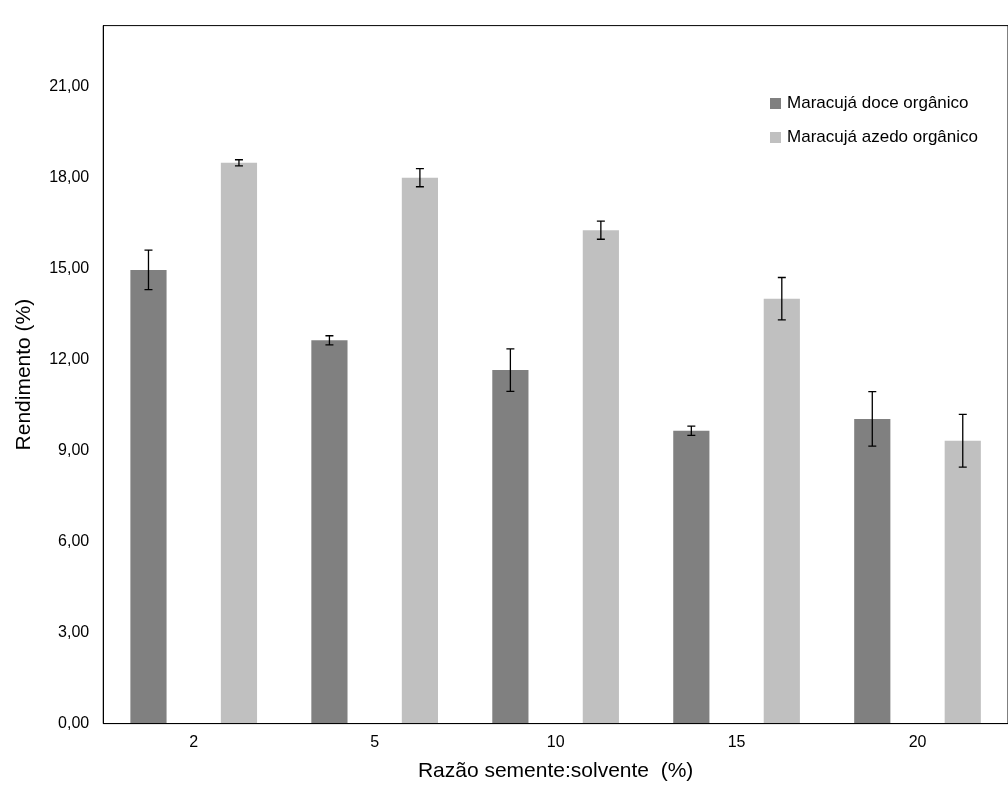 Image resolution: width=1008 pixels, height=790 pixels. What do you see at coordinates (69, 358) in the screenshot?
I see `y-tick-label: 12,00` at bounding box center [69, 358].